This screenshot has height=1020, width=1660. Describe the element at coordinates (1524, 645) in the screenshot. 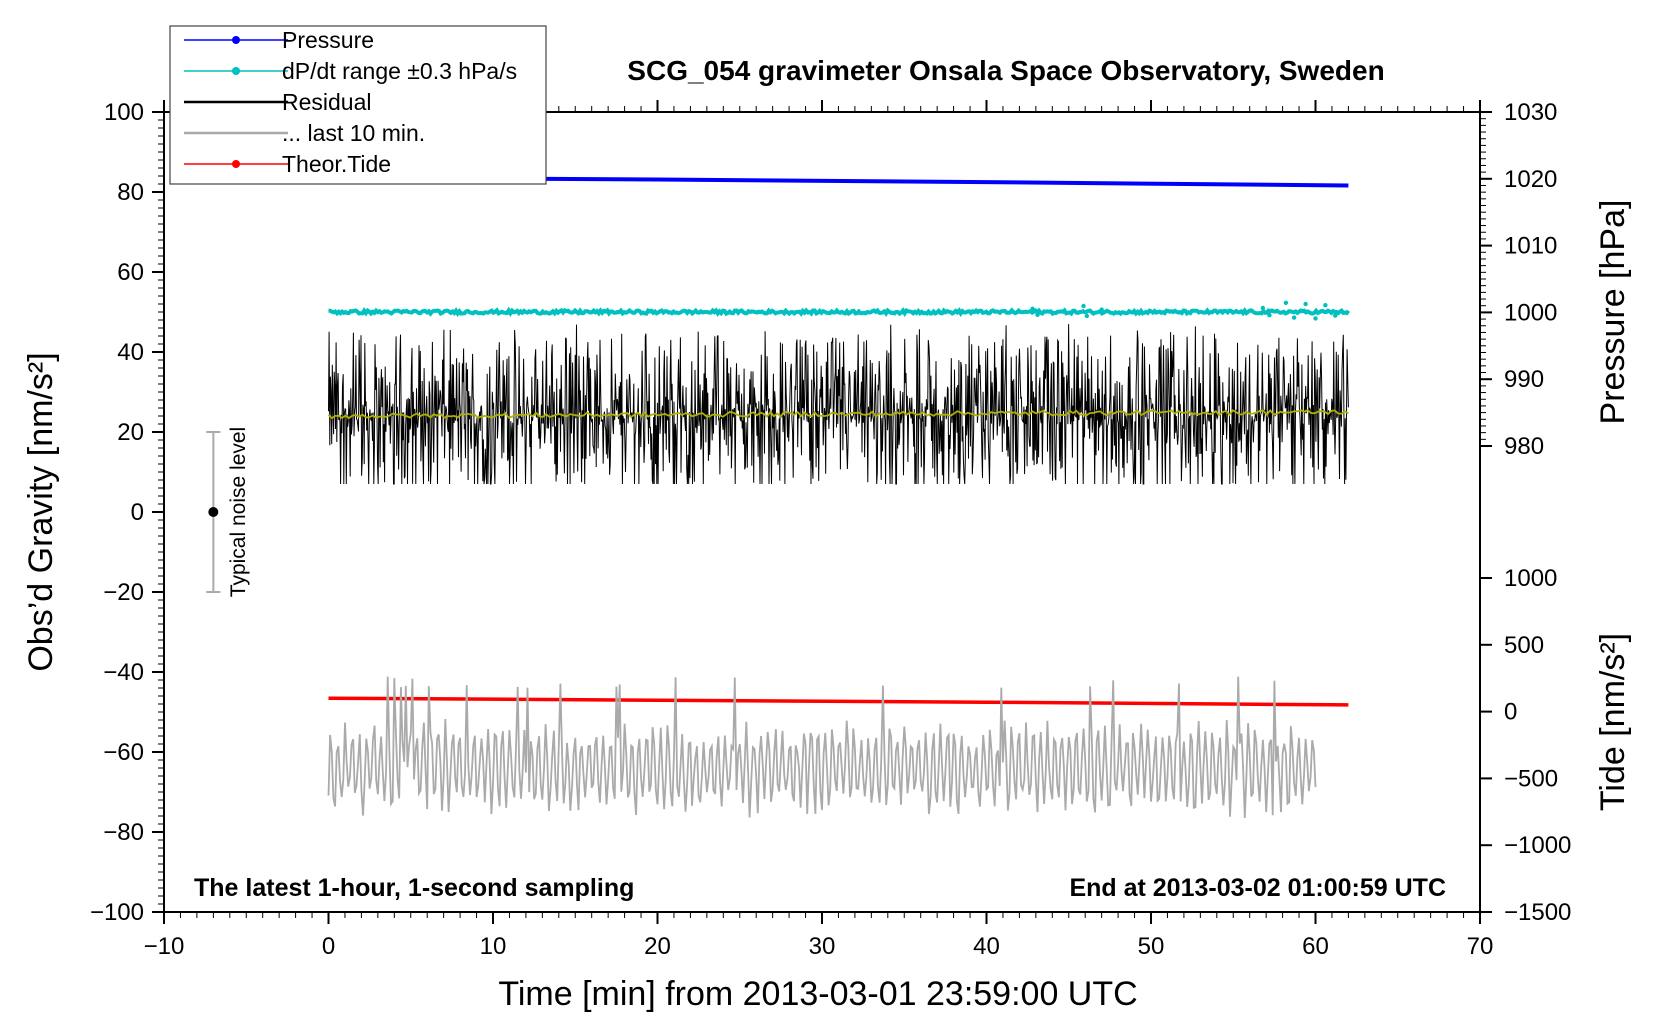

I see `y-tide-tick-label: 500` at that location.